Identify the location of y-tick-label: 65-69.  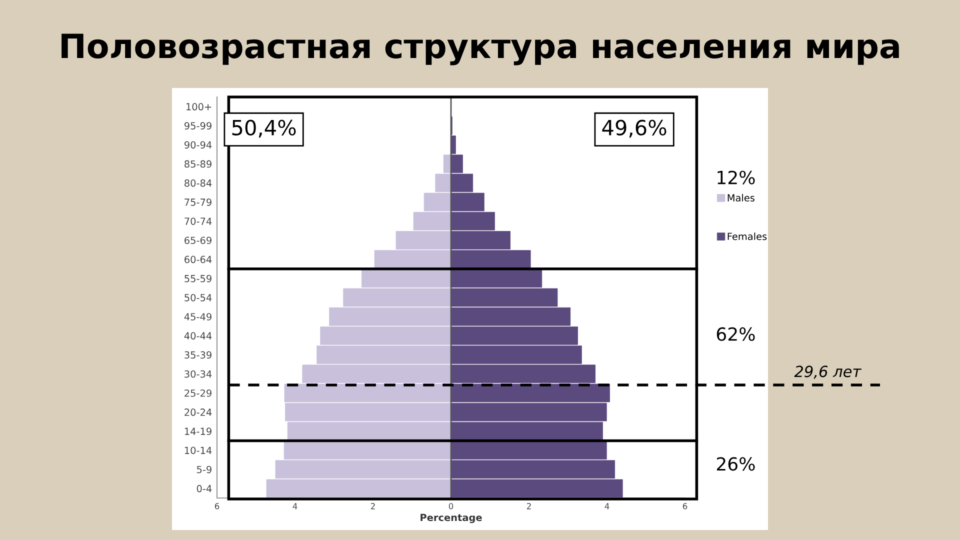
(198, 240).